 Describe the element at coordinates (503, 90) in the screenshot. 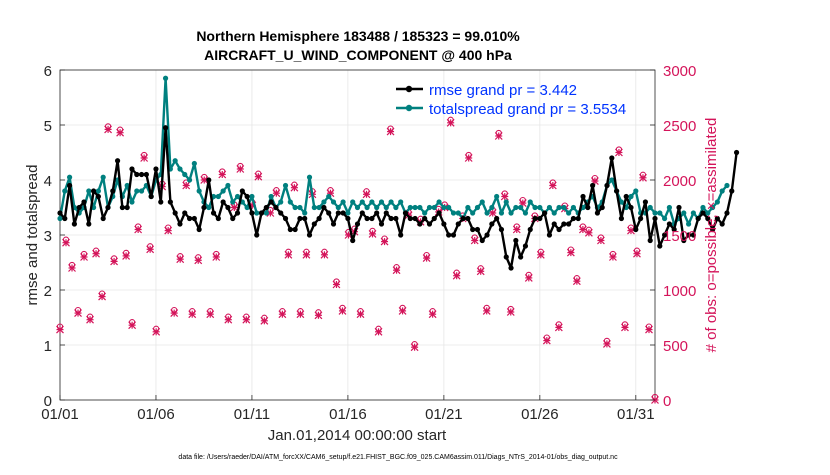

I see `legend-rmse-label: rmse grand pr = 3.442` at that location.